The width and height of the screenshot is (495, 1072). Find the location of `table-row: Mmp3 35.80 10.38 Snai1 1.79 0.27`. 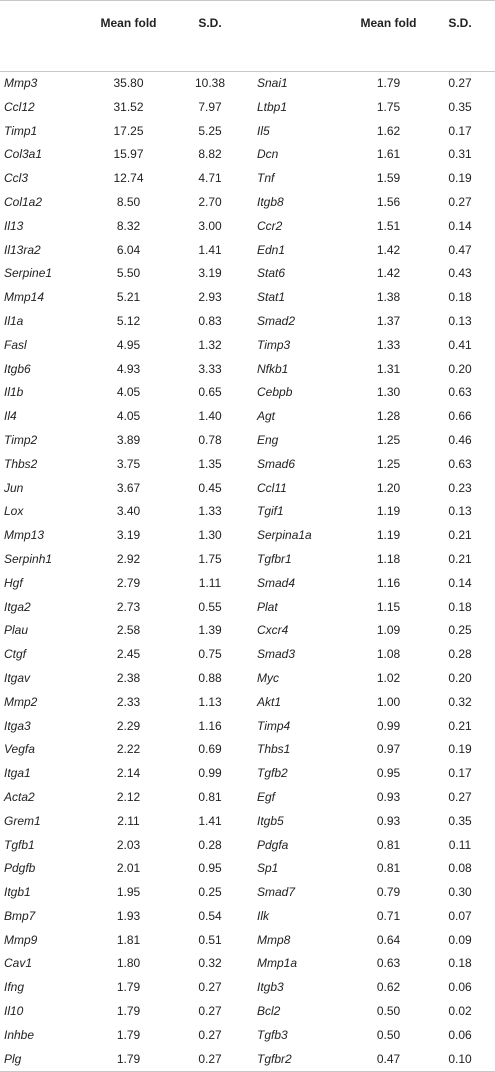

table-row: Mmp3 35.80 10.38 Snai1 1.79 0.27 is located at coordinates (247, 84).